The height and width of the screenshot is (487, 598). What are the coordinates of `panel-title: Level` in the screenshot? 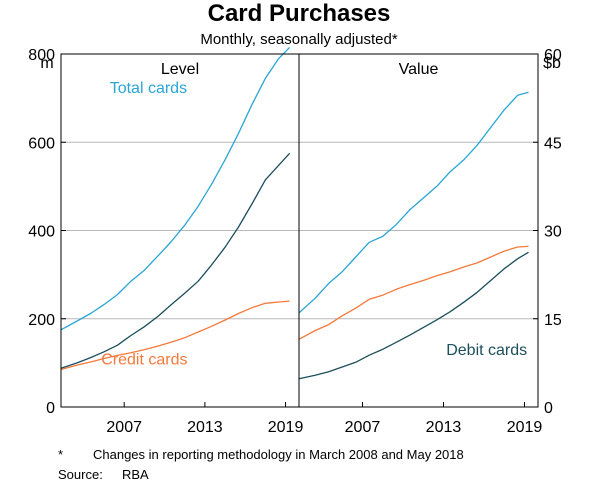 It's located at (180, 69).